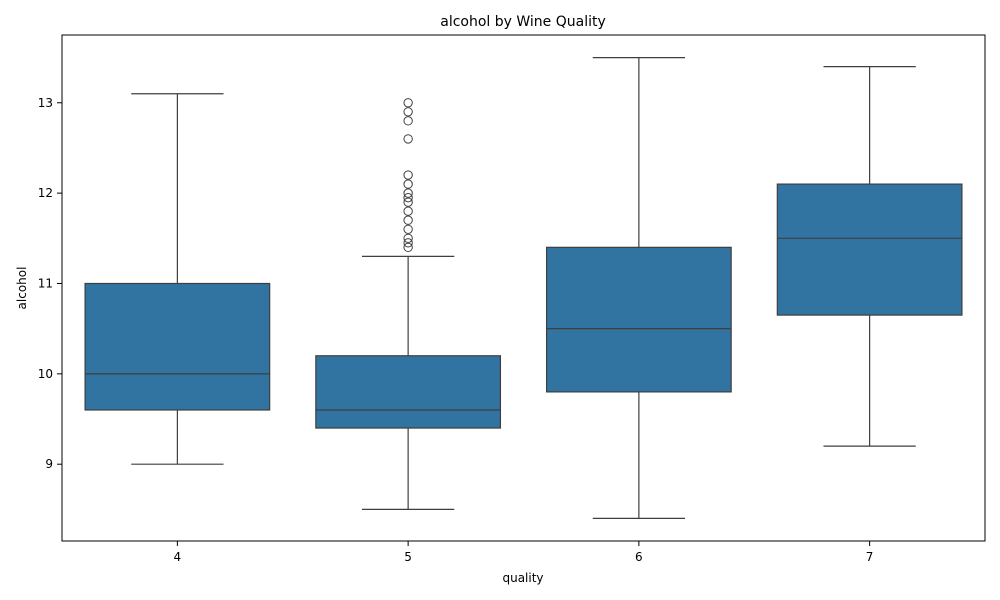 The width and height of the screenshot is (1000, 600). Describe the element at coordinates (639, 557) in the screenshot. I see `x-tick-label: 6` at that location.